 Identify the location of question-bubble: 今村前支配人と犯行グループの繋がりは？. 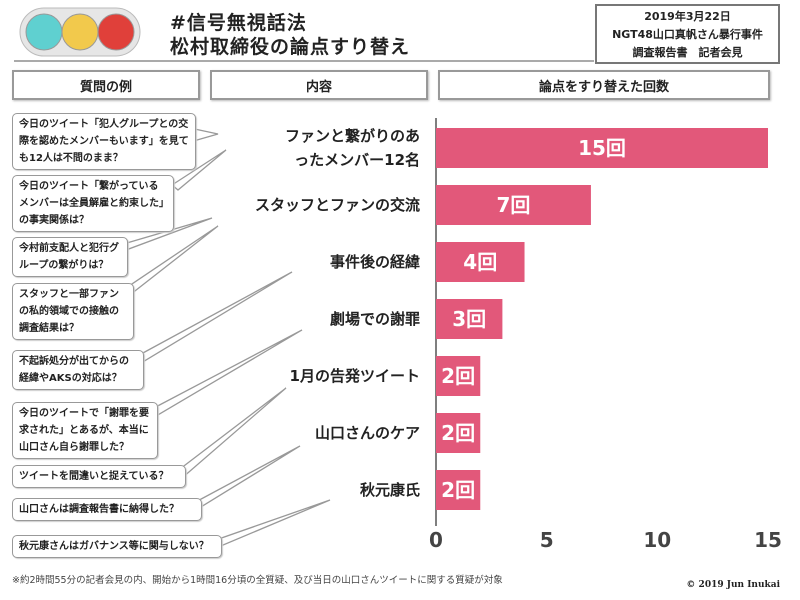
(70, 257).